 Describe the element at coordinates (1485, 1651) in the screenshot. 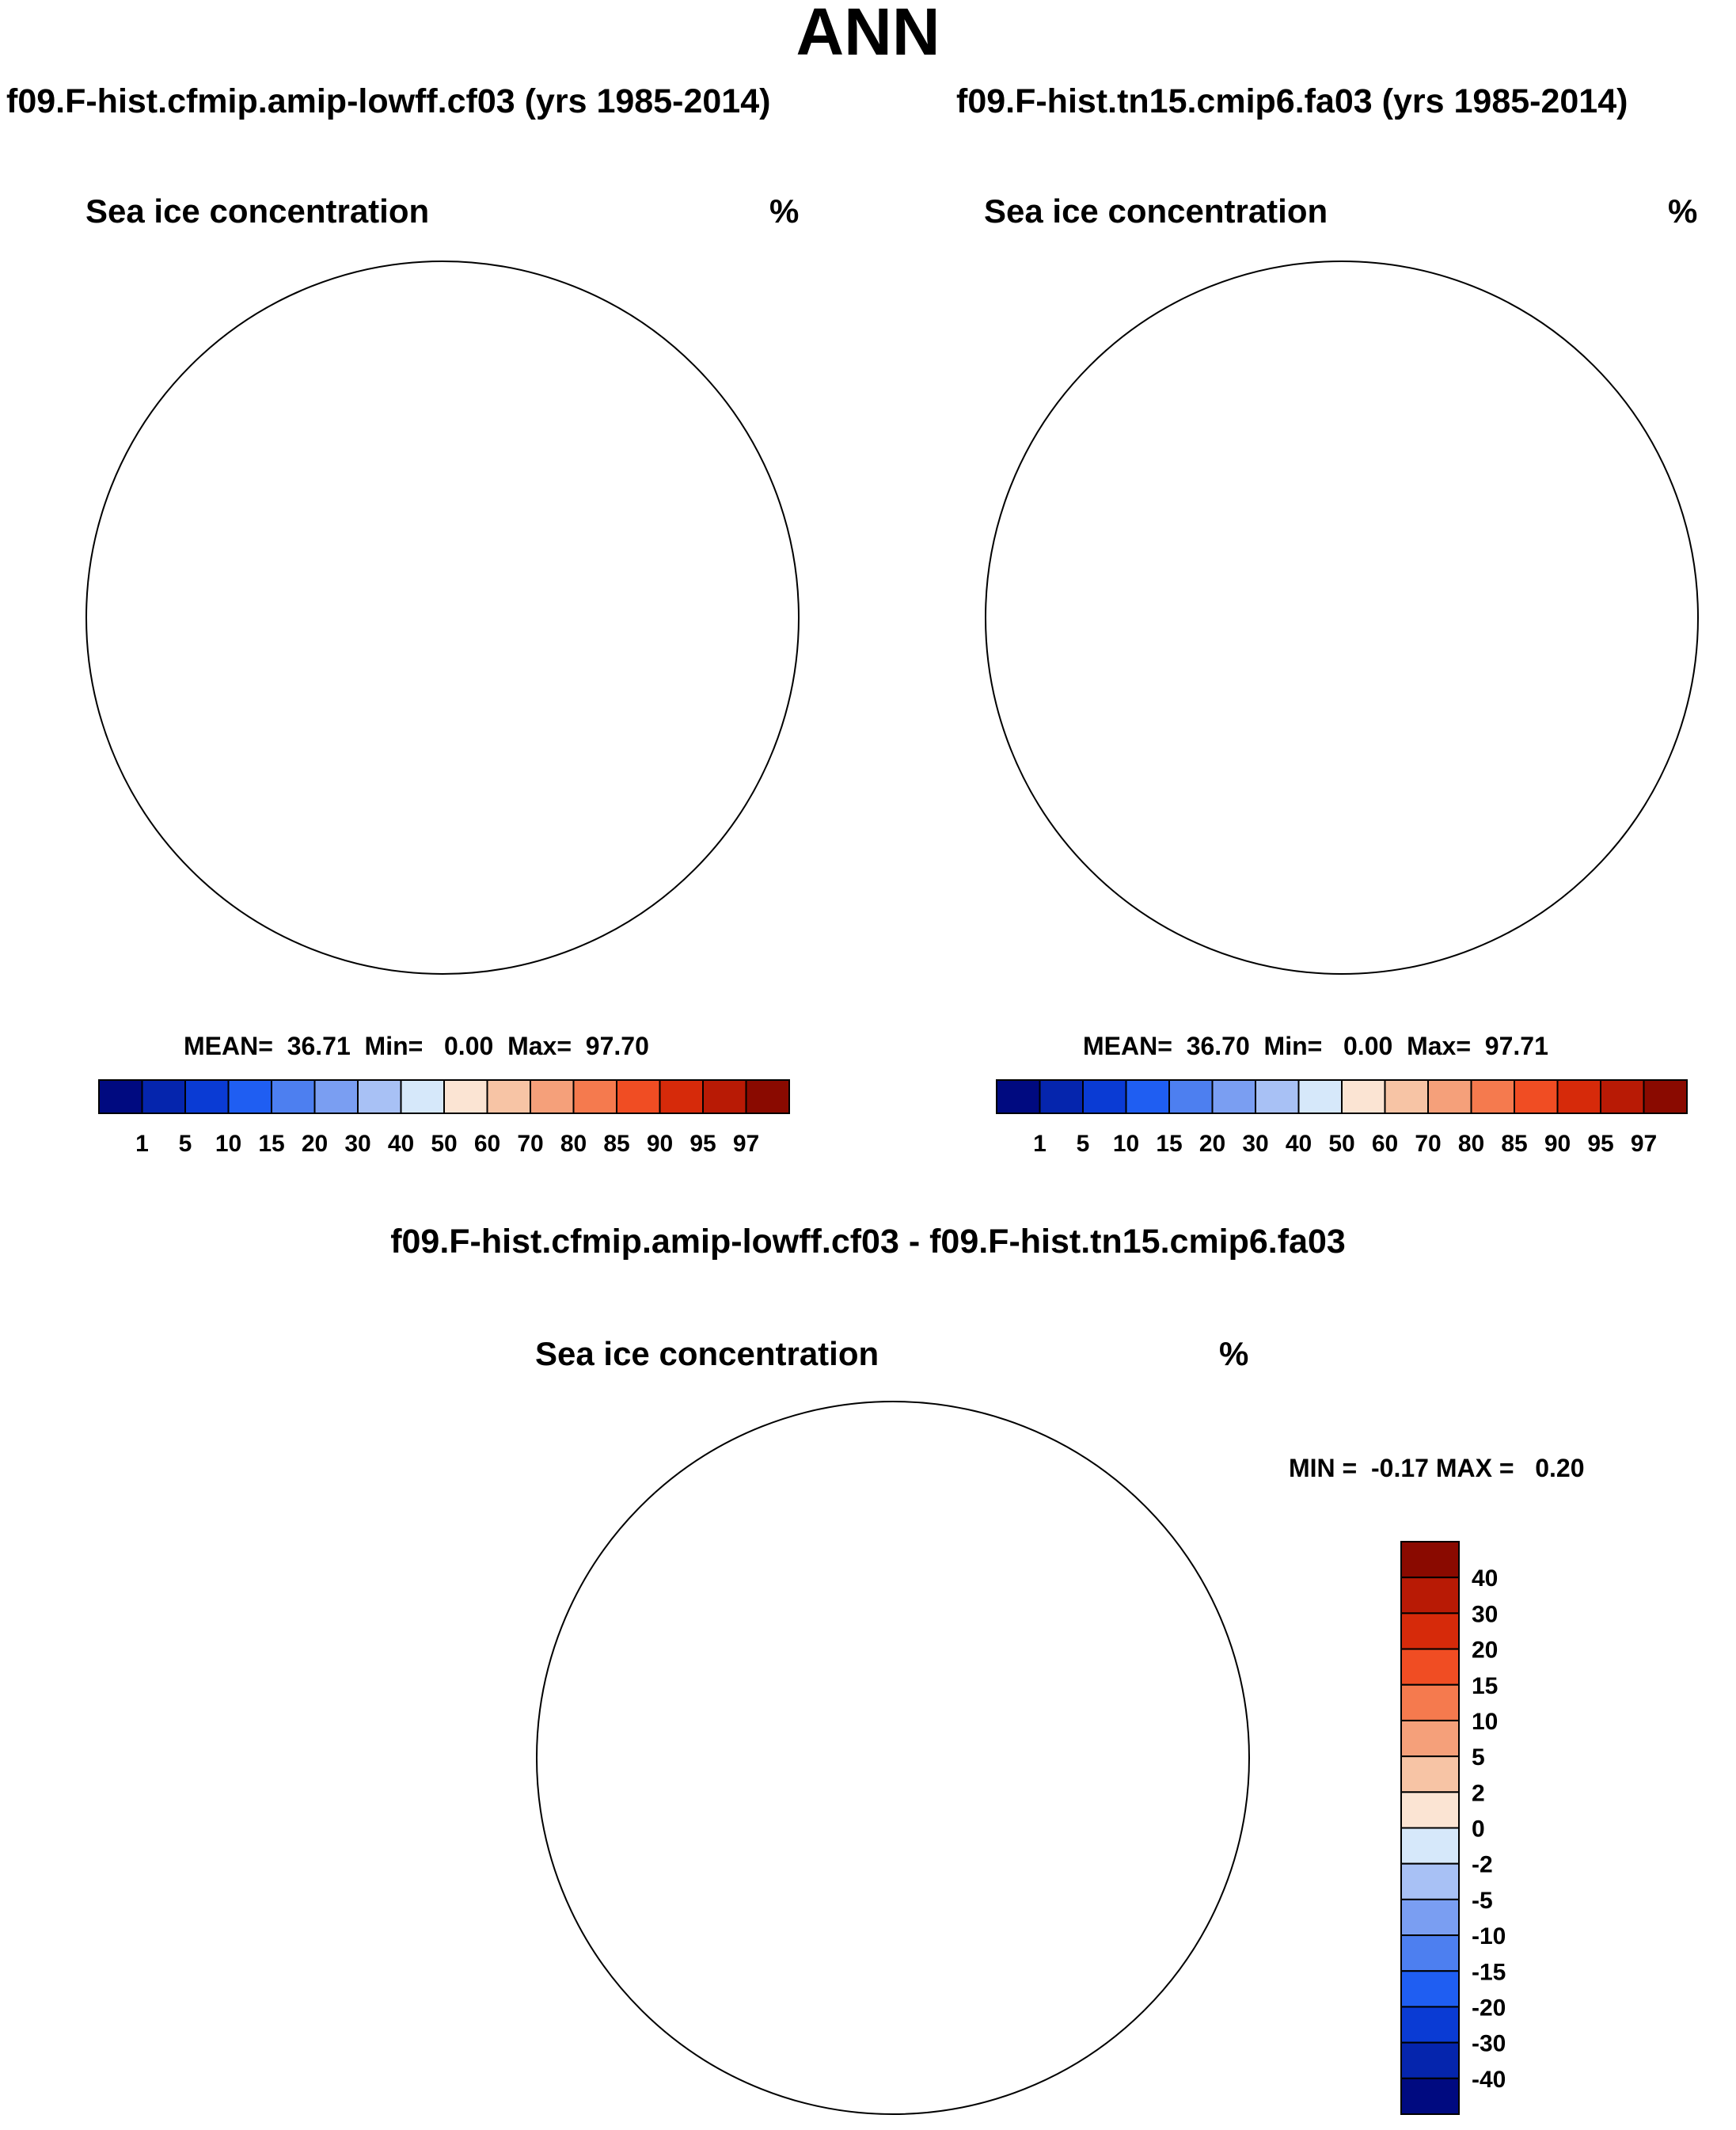

I see `diff-colorbar-label: 20` at that location.